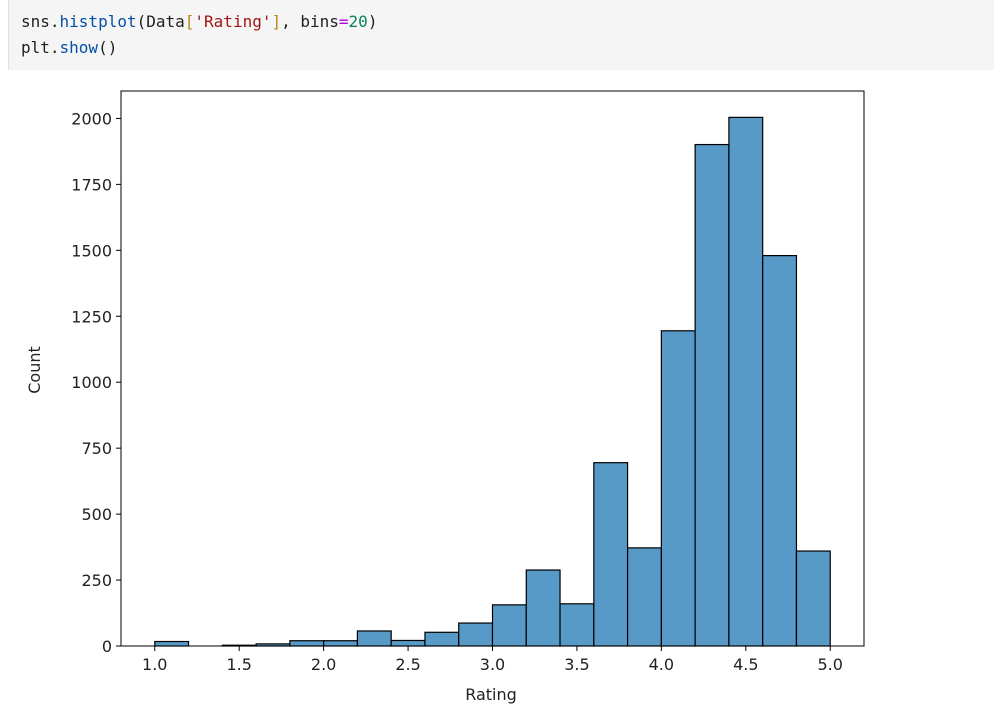  I want to click on y-tick-label: 1500, so click(91, 250).